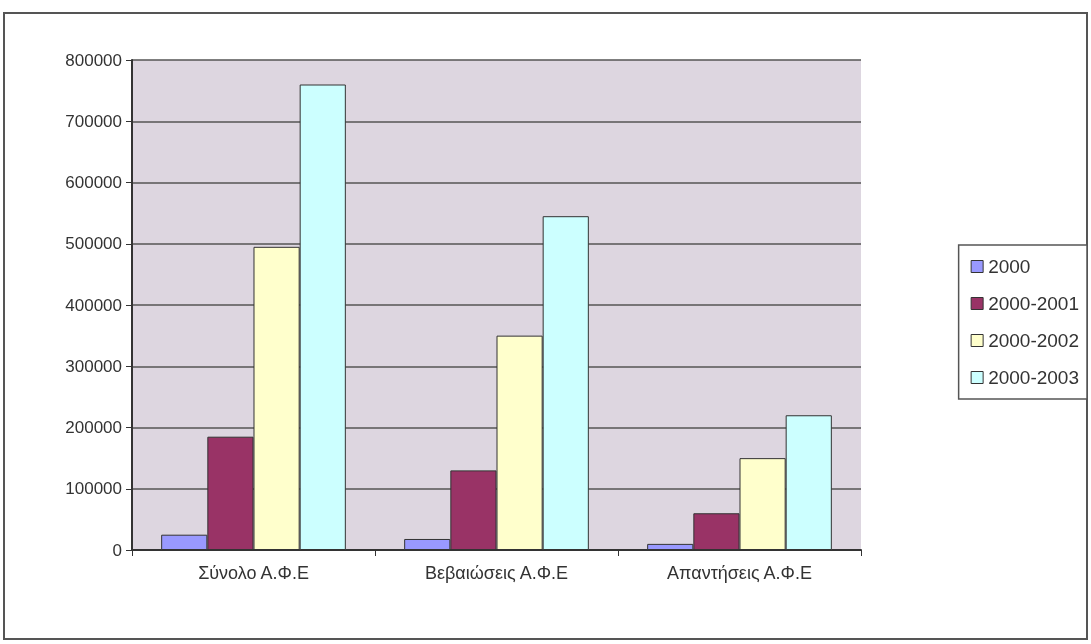 Image resolution: width=1091 pixels, height=644 pixels. I want to click on y-tick-label: 200000, so click(93, 427).